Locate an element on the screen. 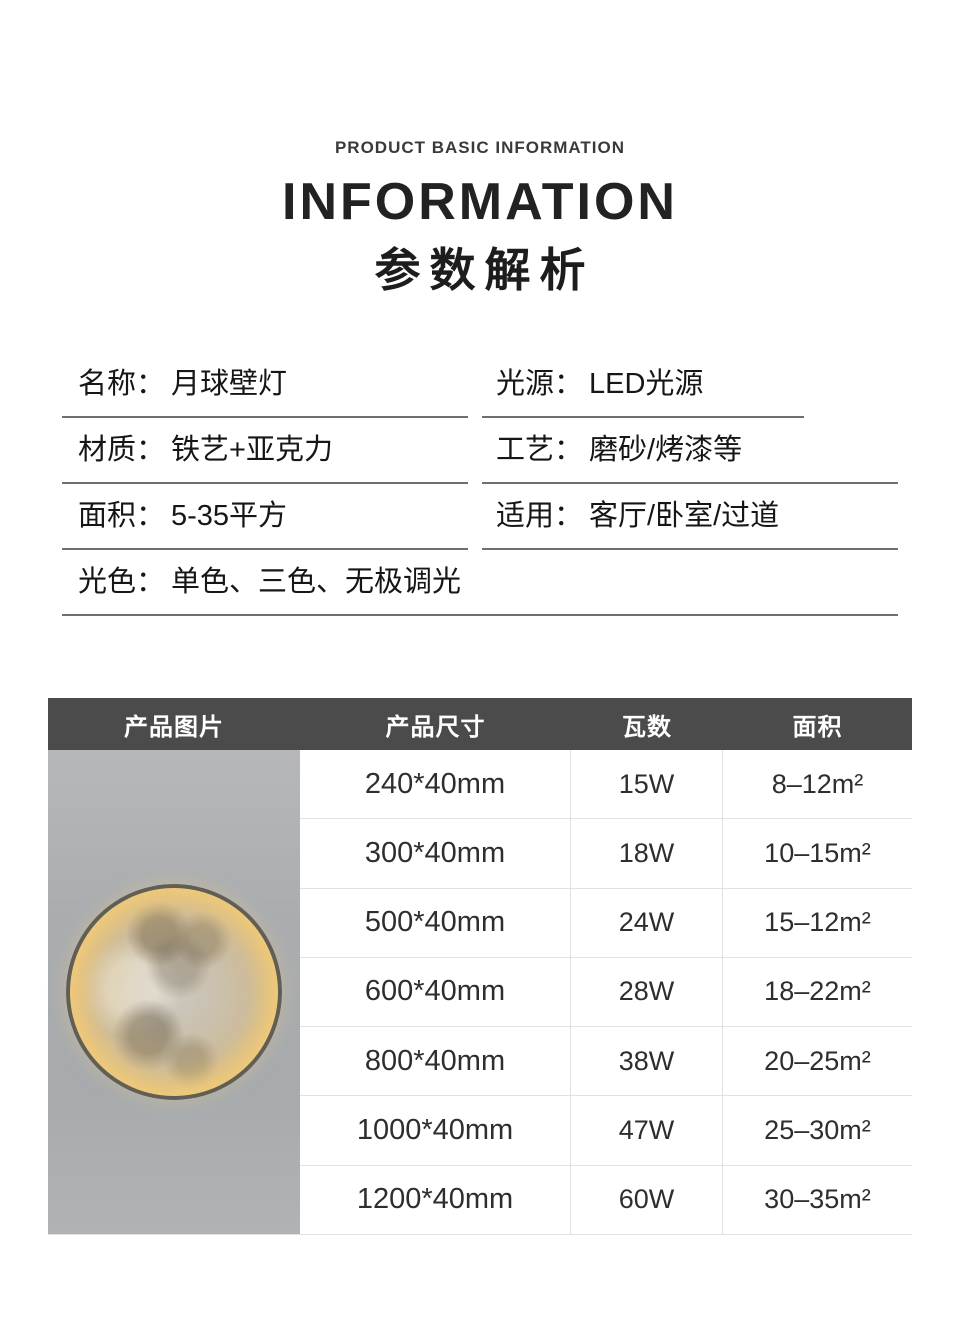 Image resolution: width=960 pixels, height=1318 pixels. cell-product-size: 1000*40mm is located at coordinates (435, 1130).